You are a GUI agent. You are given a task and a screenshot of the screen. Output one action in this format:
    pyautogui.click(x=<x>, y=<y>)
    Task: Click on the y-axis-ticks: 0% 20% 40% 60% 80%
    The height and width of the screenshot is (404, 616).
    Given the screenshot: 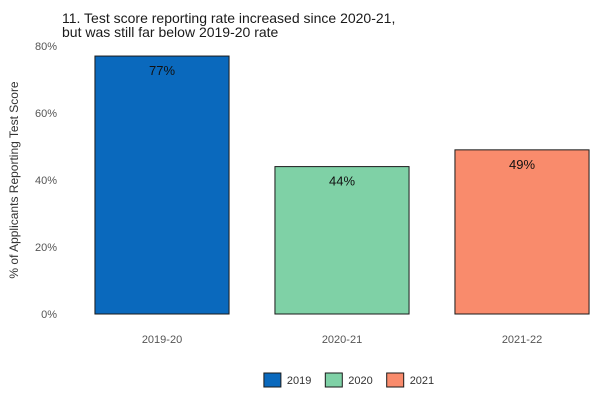 What is the action you would take?
    pyautogui.click(x=46, y=181)
    